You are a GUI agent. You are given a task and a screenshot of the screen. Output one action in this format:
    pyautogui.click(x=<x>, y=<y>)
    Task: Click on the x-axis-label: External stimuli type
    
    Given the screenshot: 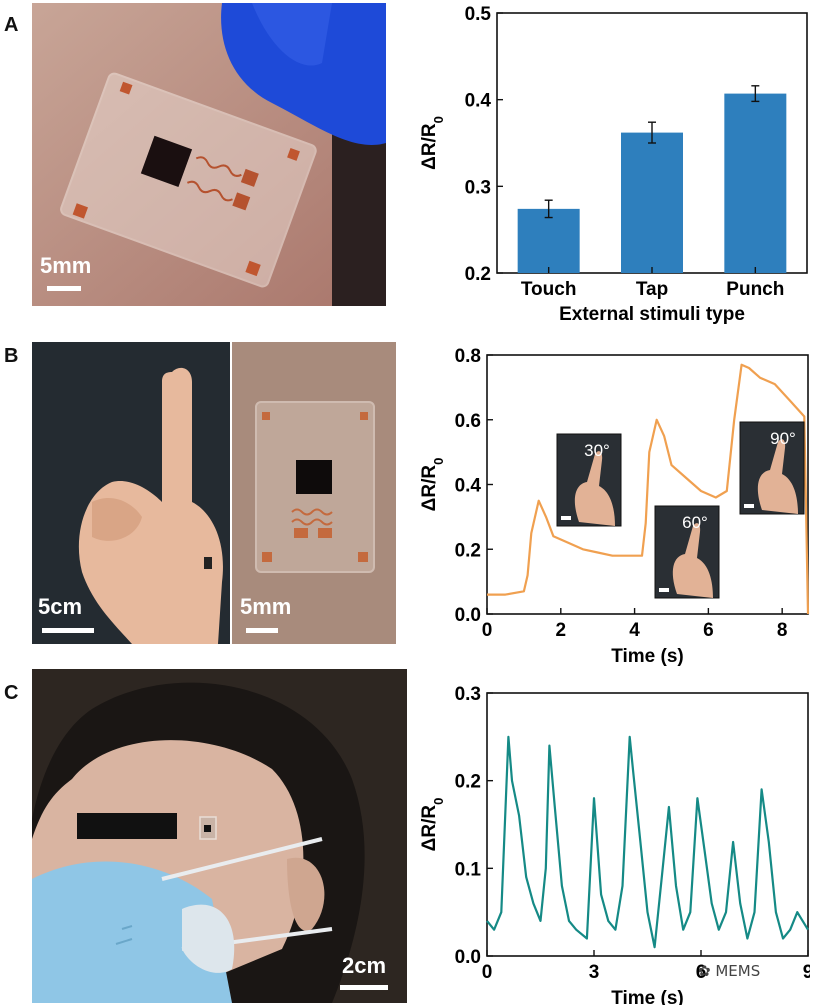 What is the action you would take?
    pyautogui.click(x=652, y=314)
    